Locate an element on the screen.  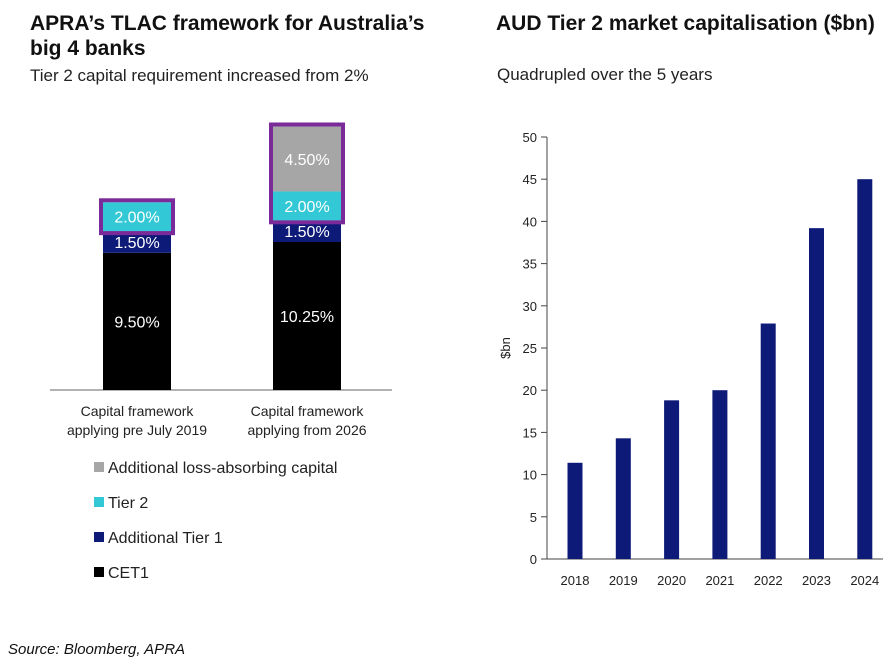
x-tick-label-2024: 2024 is located at coordinates (864, 580).